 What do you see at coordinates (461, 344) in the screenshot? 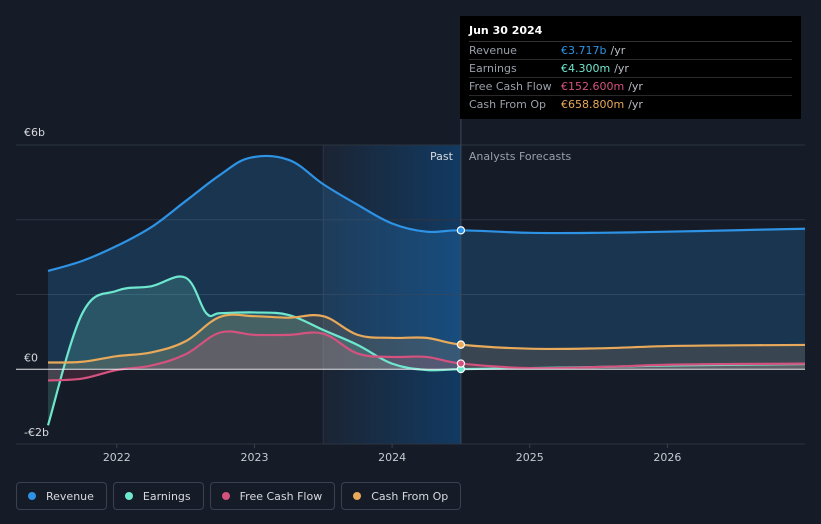
I see `marker-cfo` at bounding box center [461, 344].